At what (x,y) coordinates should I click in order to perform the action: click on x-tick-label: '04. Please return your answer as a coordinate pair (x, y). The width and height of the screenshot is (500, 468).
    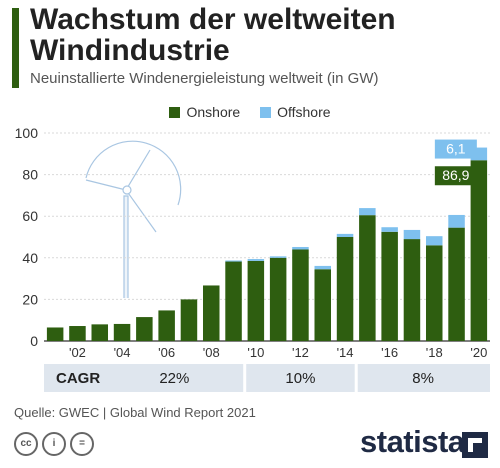
    Looking at the image, I should click on (122, 352).